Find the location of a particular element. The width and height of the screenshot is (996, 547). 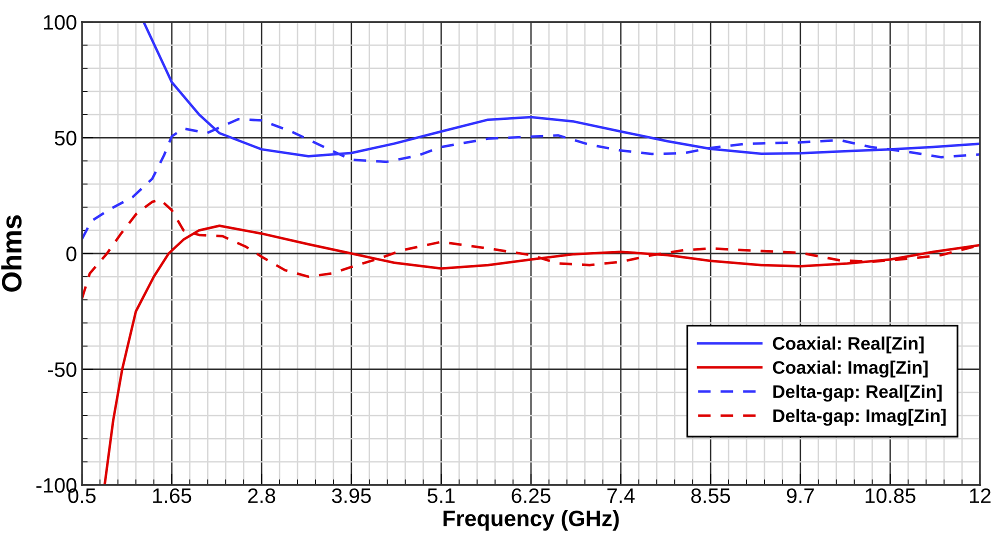

x-tick-label: 12 is located at coordinates (980, 495).